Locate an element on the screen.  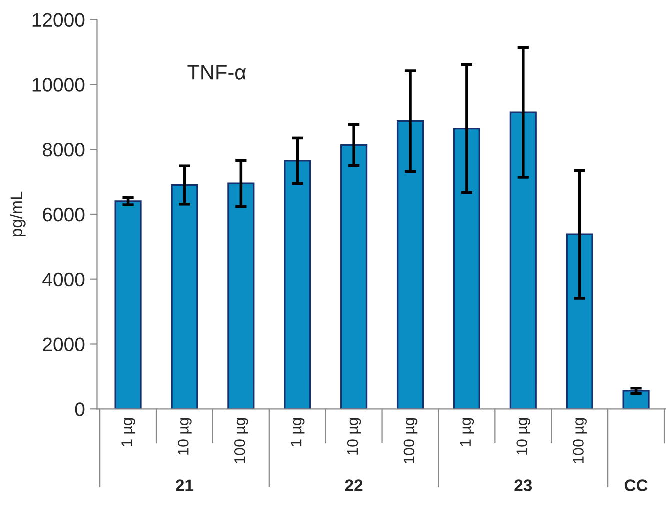
y-tick-label: 4000 is located at coordinates (63, 279).